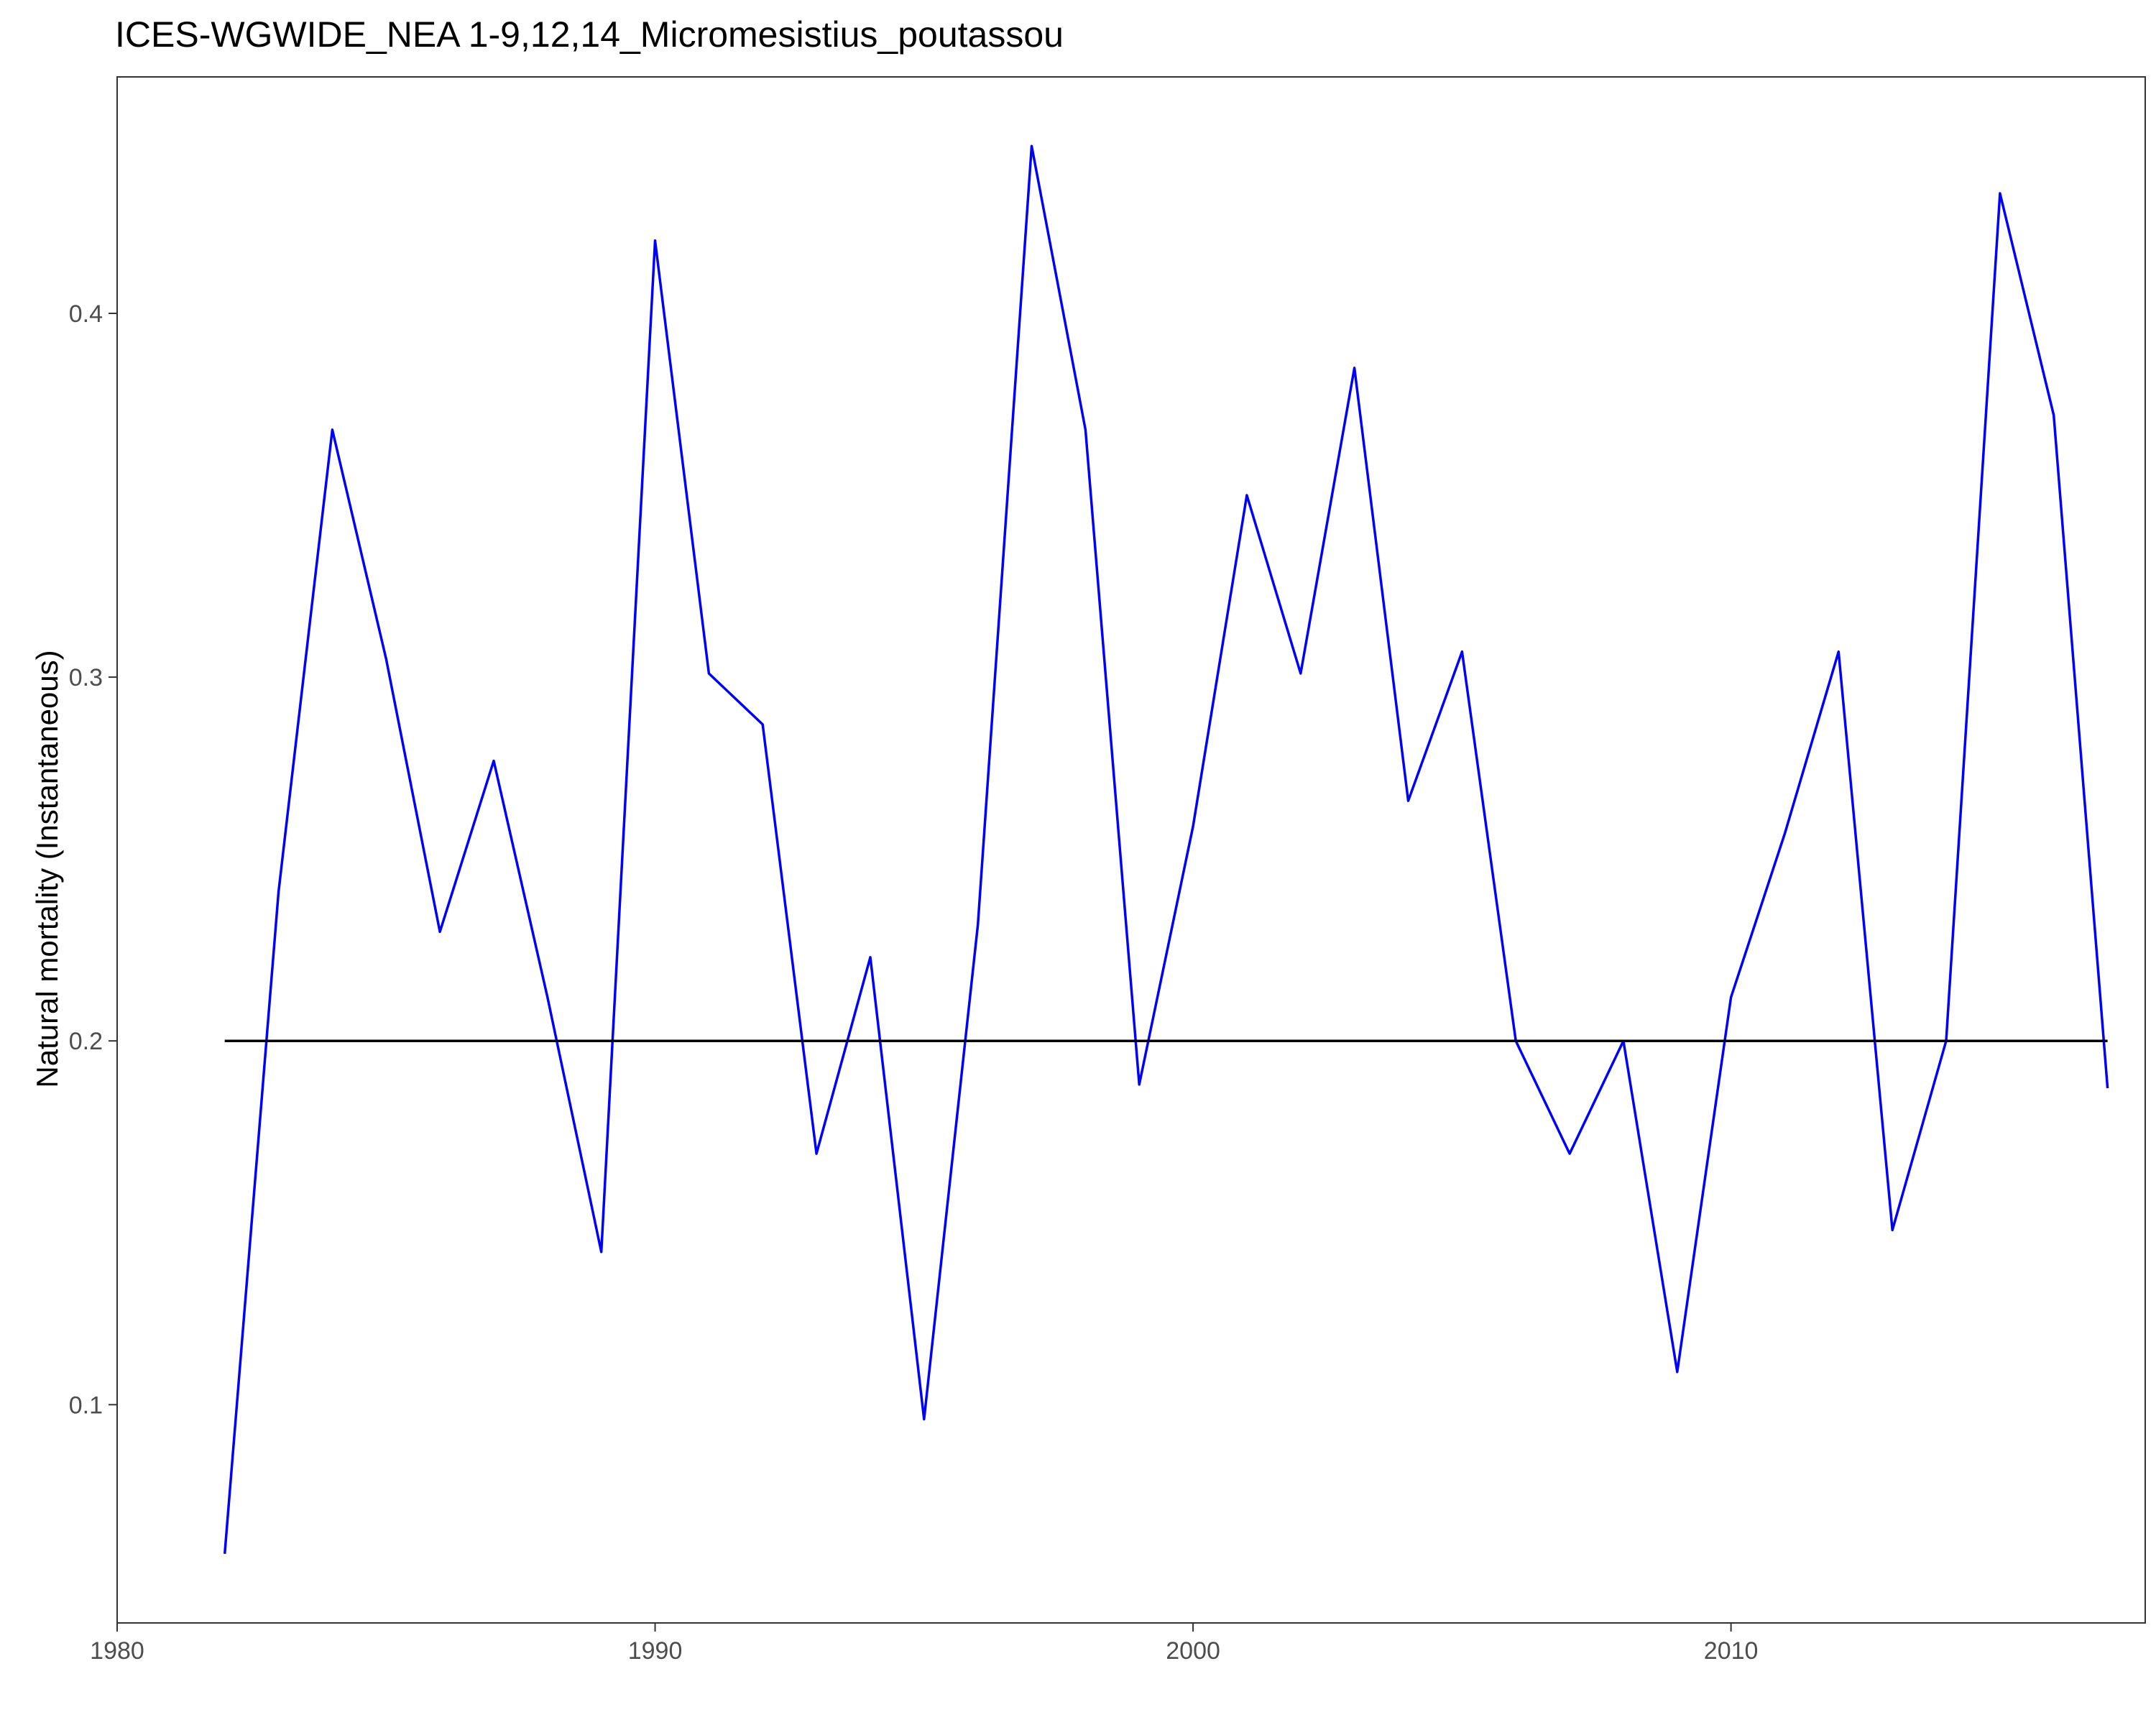  What do you see at coordinates (1193, 1651) in the screenshot?
I see `x-tick-label-2000: 2000` at bounding box center [1193, 1651].